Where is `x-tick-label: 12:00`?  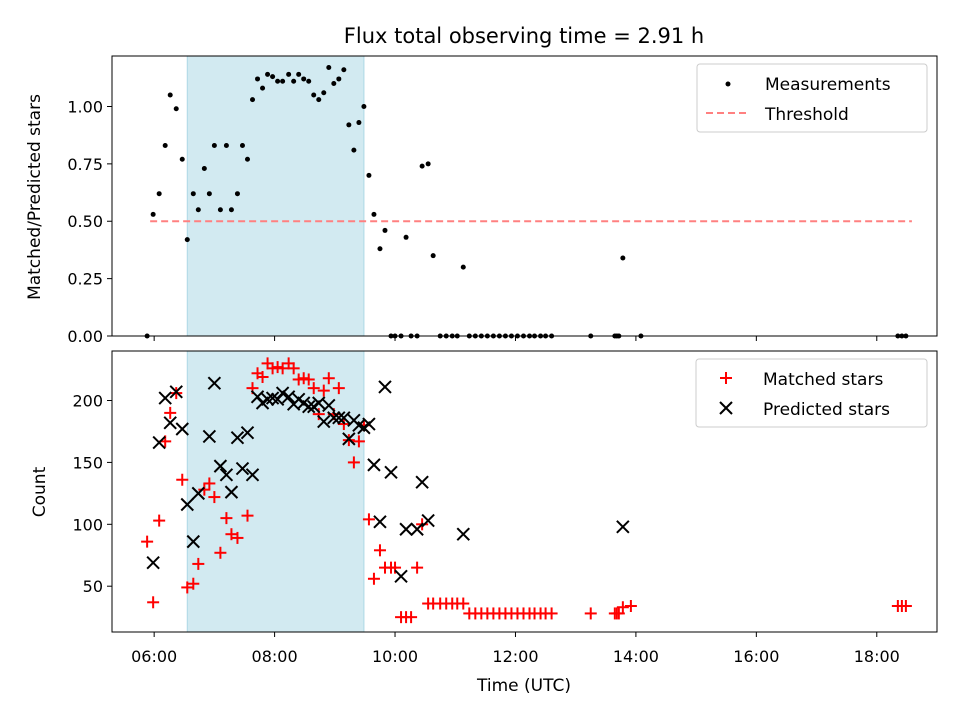 x-tick-label: 12:00 is located at coordinates (515, 656).